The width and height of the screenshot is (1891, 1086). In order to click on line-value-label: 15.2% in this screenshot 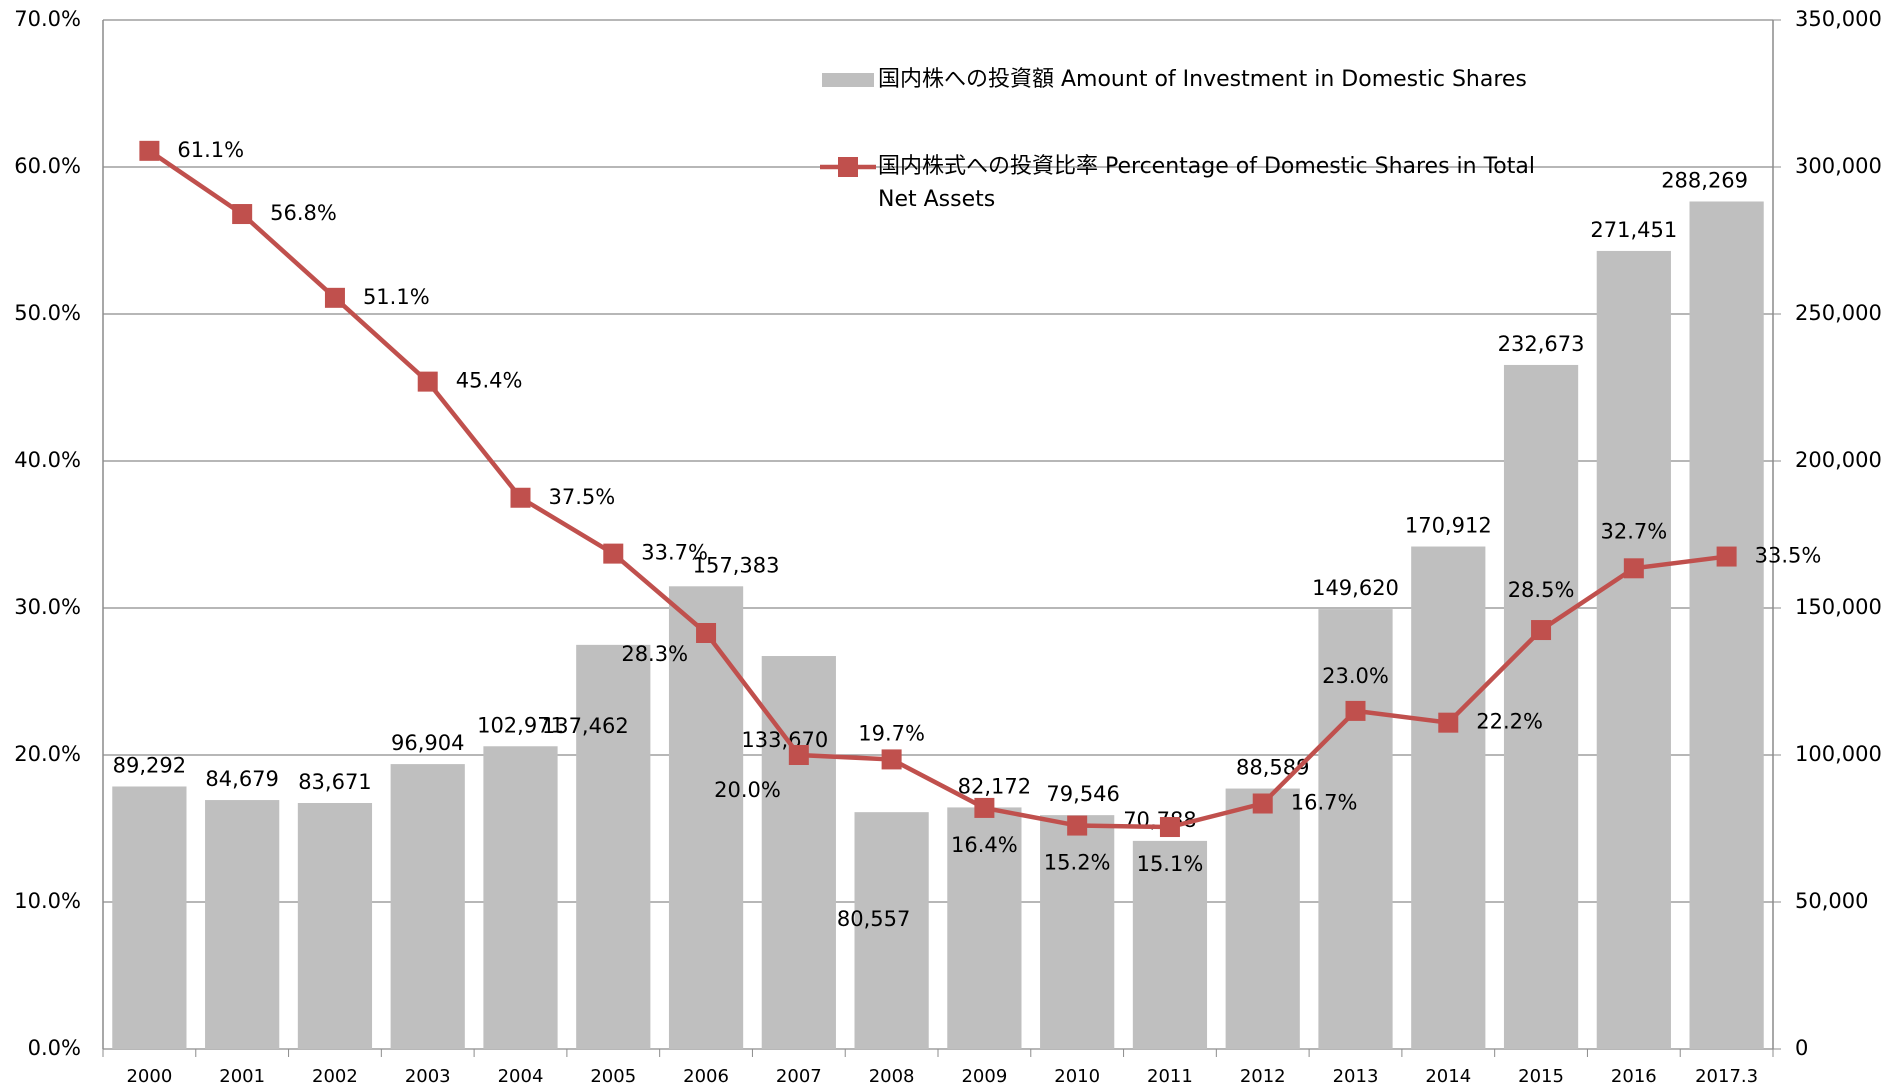, I will do `click(1077, 863)`.